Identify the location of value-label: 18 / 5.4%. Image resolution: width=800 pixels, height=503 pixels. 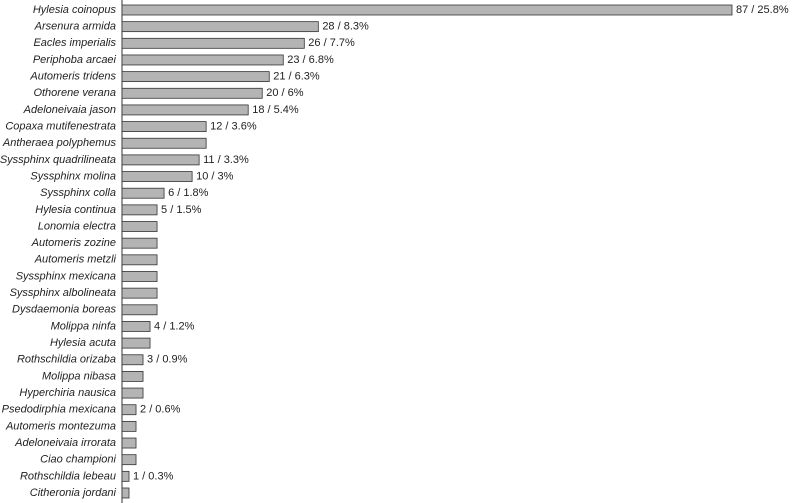
(275, 110).